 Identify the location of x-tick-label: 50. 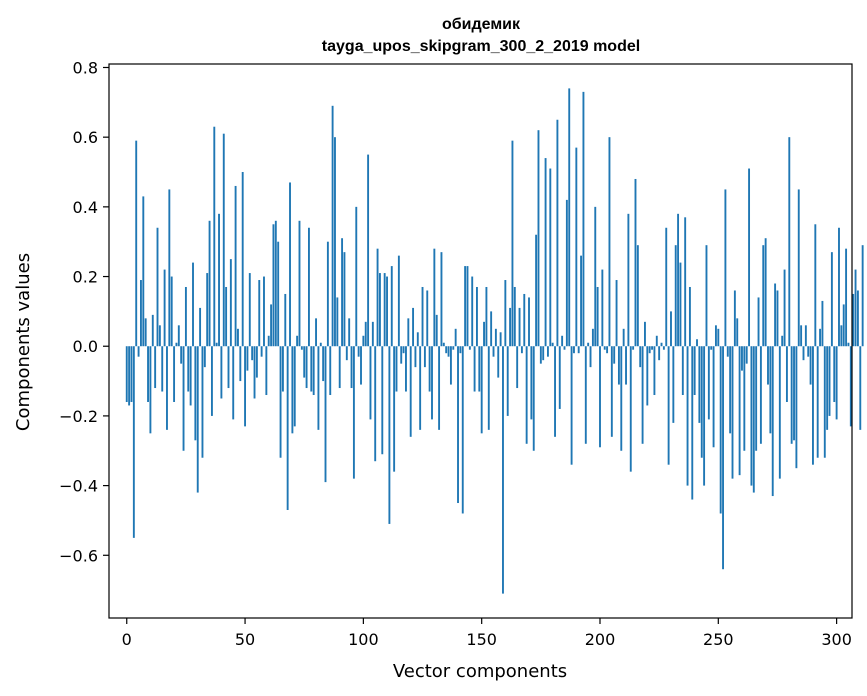
(245, 639).